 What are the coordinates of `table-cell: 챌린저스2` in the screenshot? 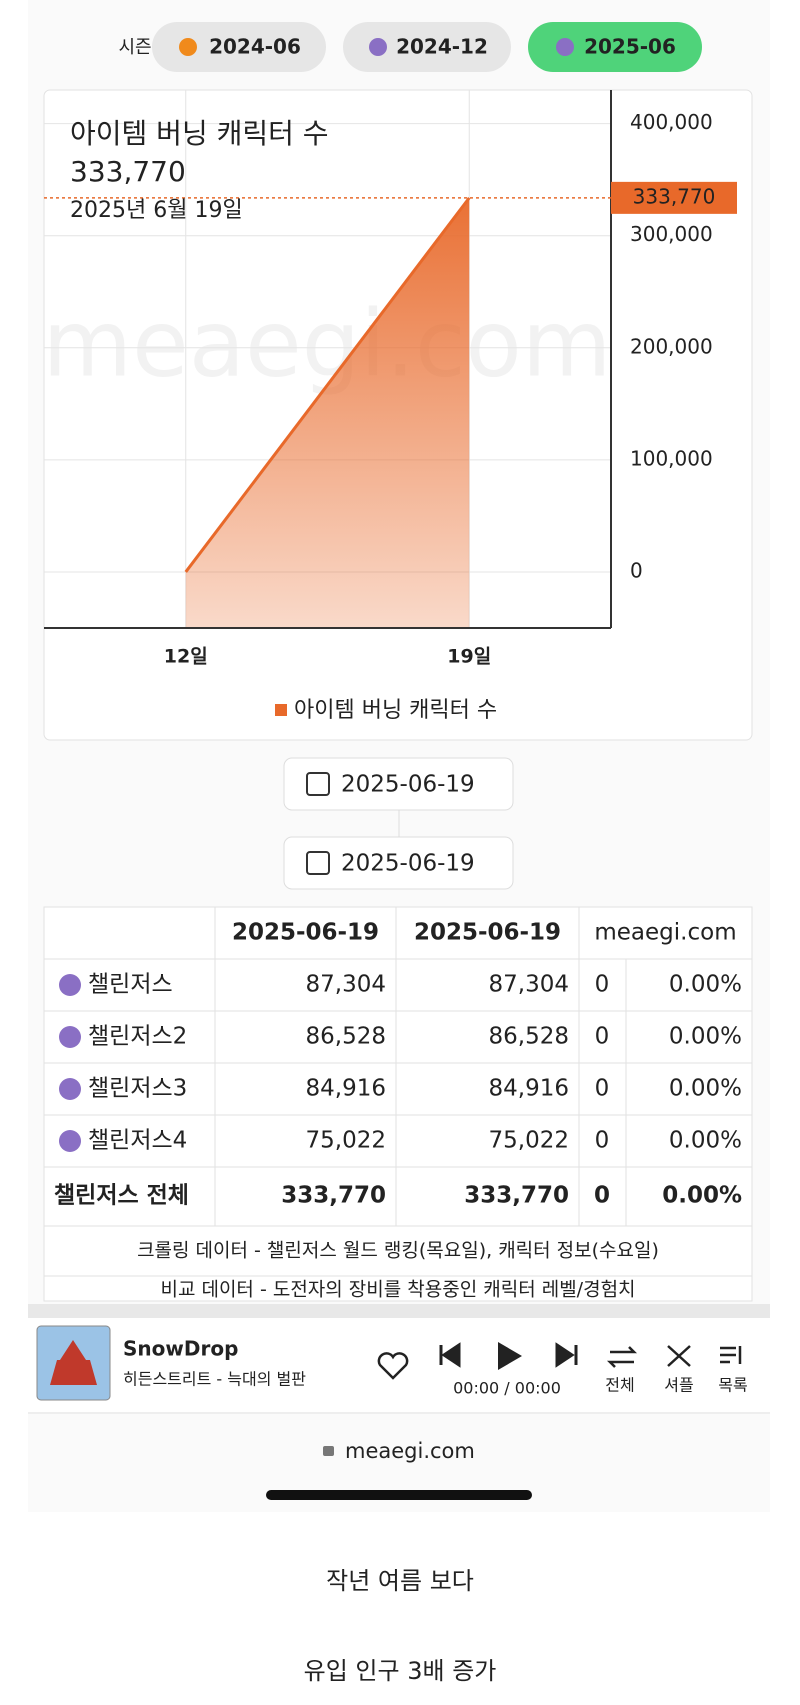 It's located at (137, 1037).